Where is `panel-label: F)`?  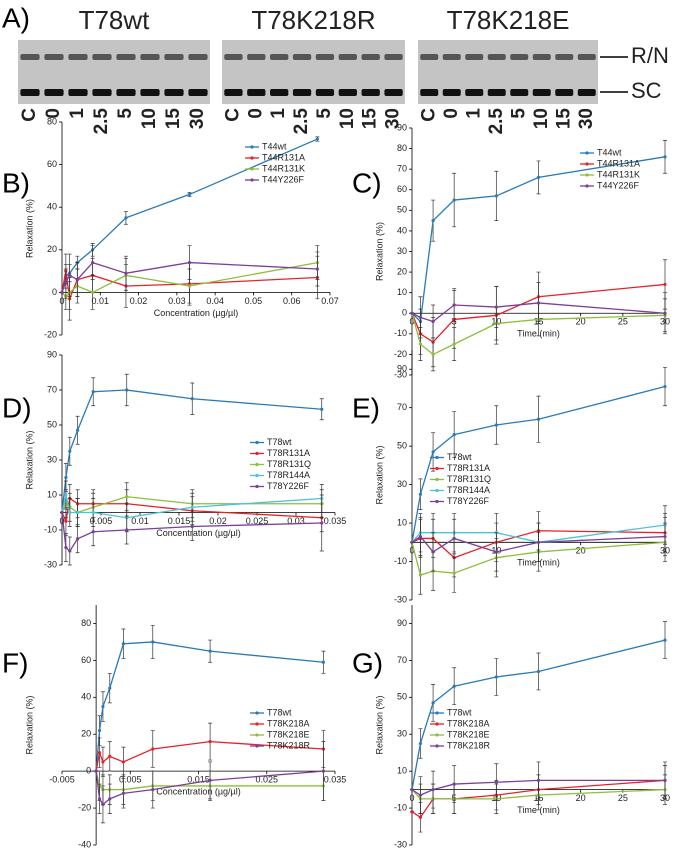 panel-label: F) is located at coordinates (15, 662).